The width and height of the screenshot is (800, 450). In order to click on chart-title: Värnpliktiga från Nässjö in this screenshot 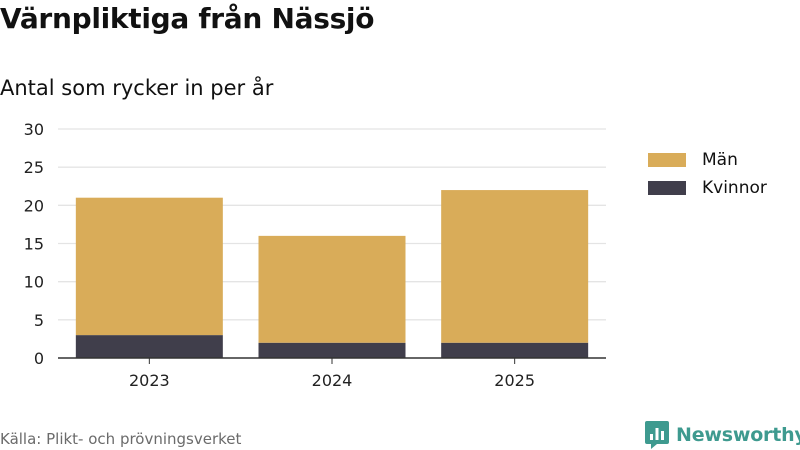, I will do `click(187, 18)`.